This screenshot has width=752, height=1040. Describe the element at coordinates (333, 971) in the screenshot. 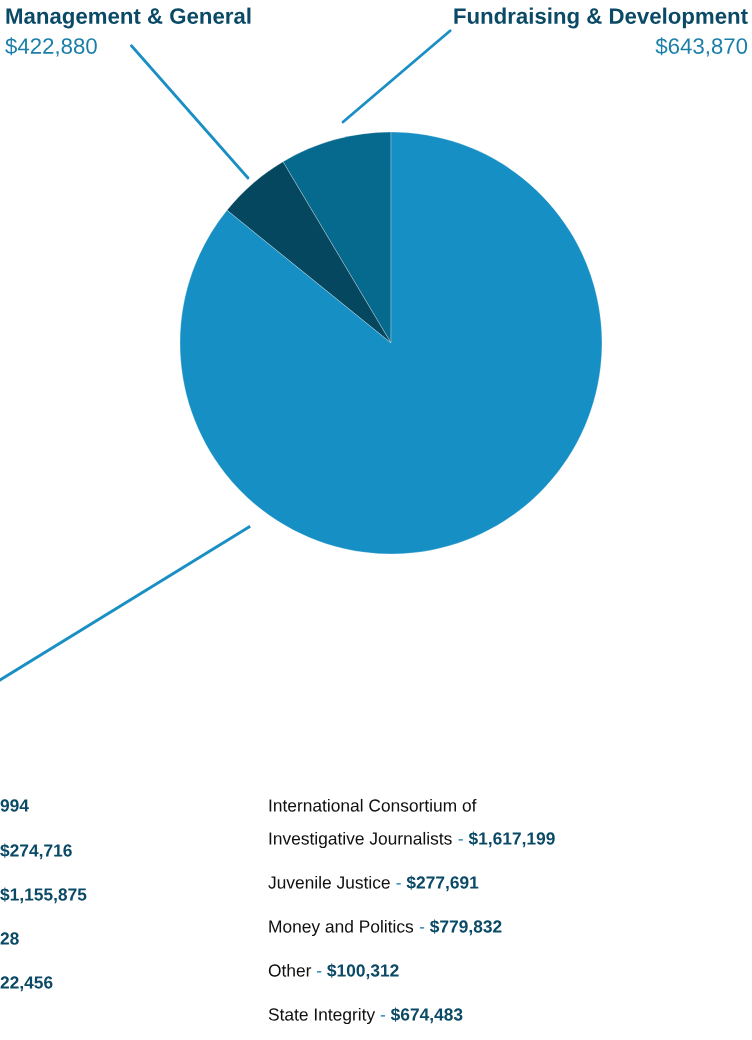

I see `text: Other - $100,312` at that location.